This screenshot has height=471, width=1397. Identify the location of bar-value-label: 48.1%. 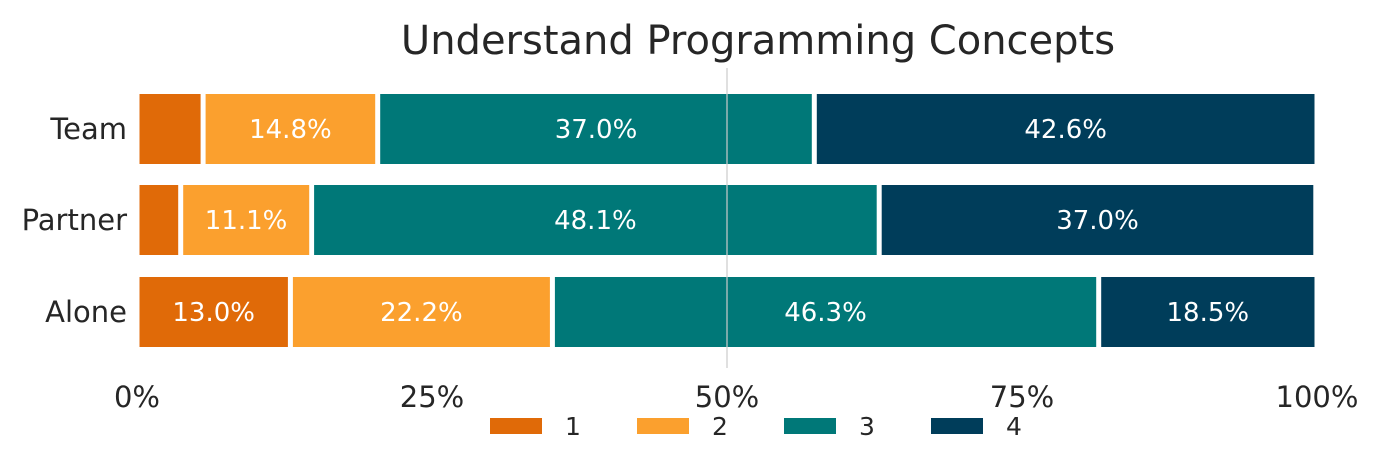
(595, 221).